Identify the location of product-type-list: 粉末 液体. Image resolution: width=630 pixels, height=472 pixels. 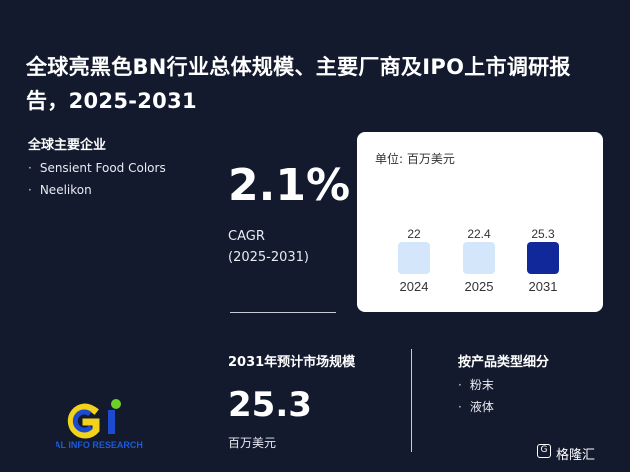
(476, 399).